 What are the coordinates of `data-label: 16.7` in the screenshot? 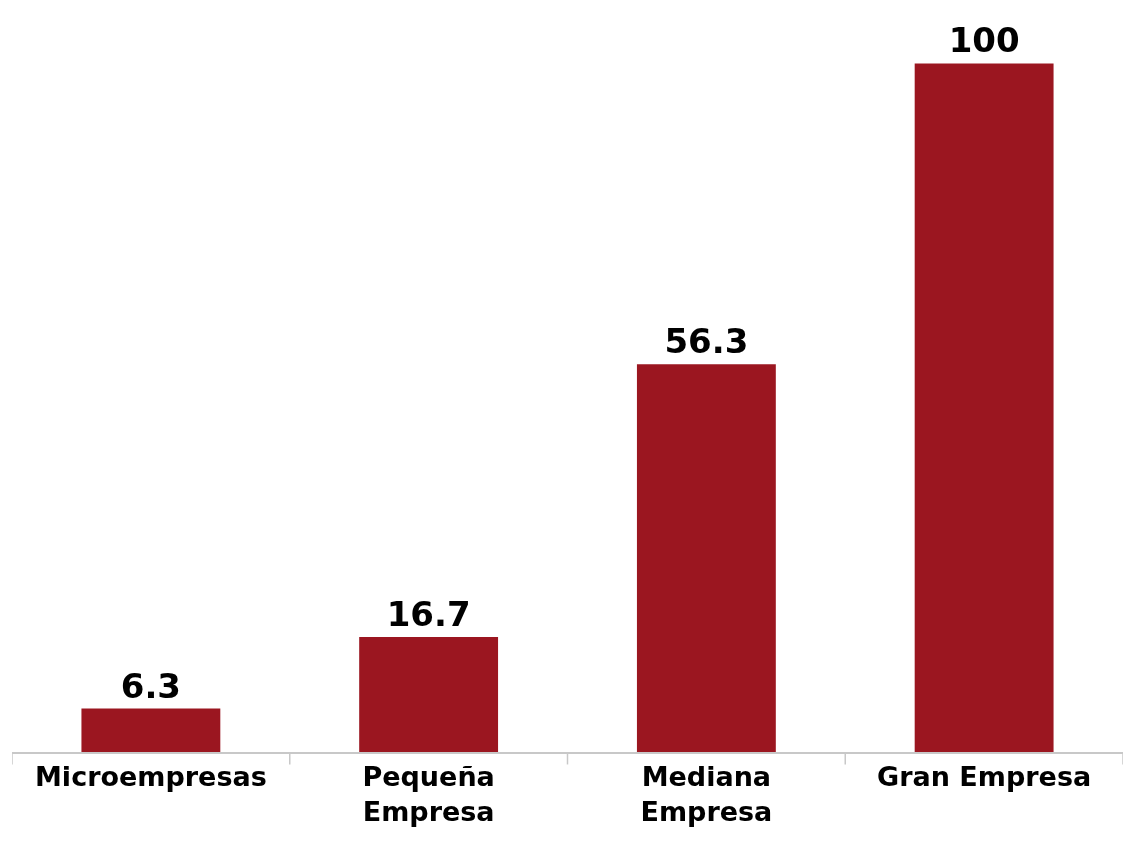 It's located at (428, 614).